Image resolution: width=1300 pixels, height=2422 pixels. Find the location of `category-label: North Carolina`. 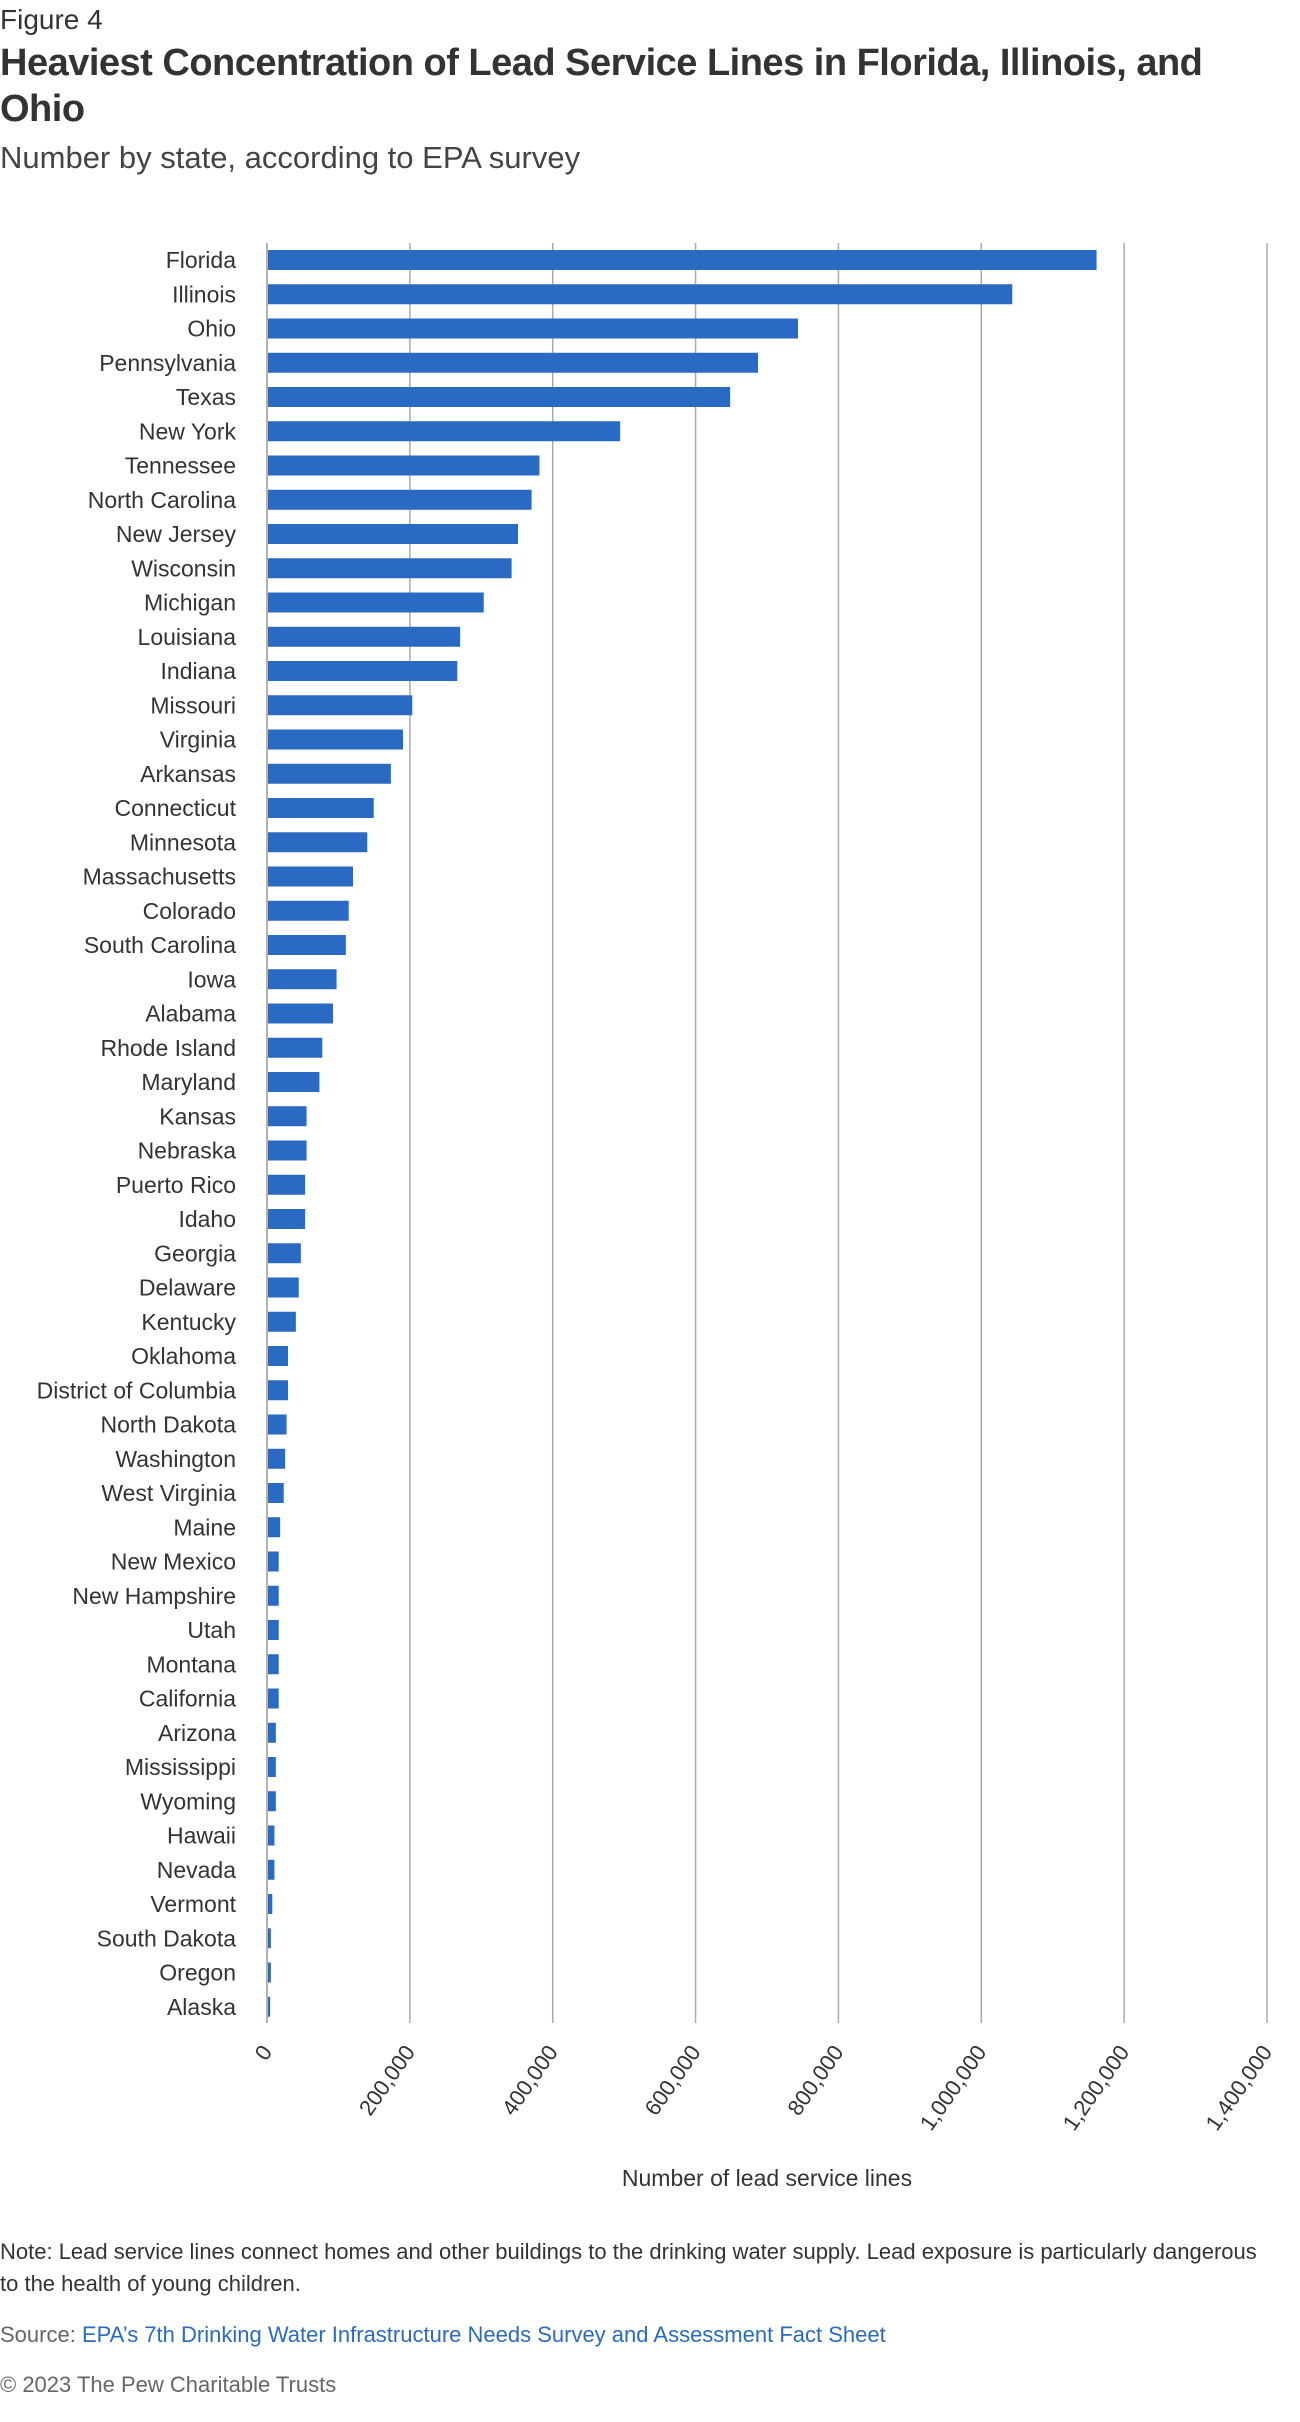

category-label: North Carolina is located at coordinates (162, 500).